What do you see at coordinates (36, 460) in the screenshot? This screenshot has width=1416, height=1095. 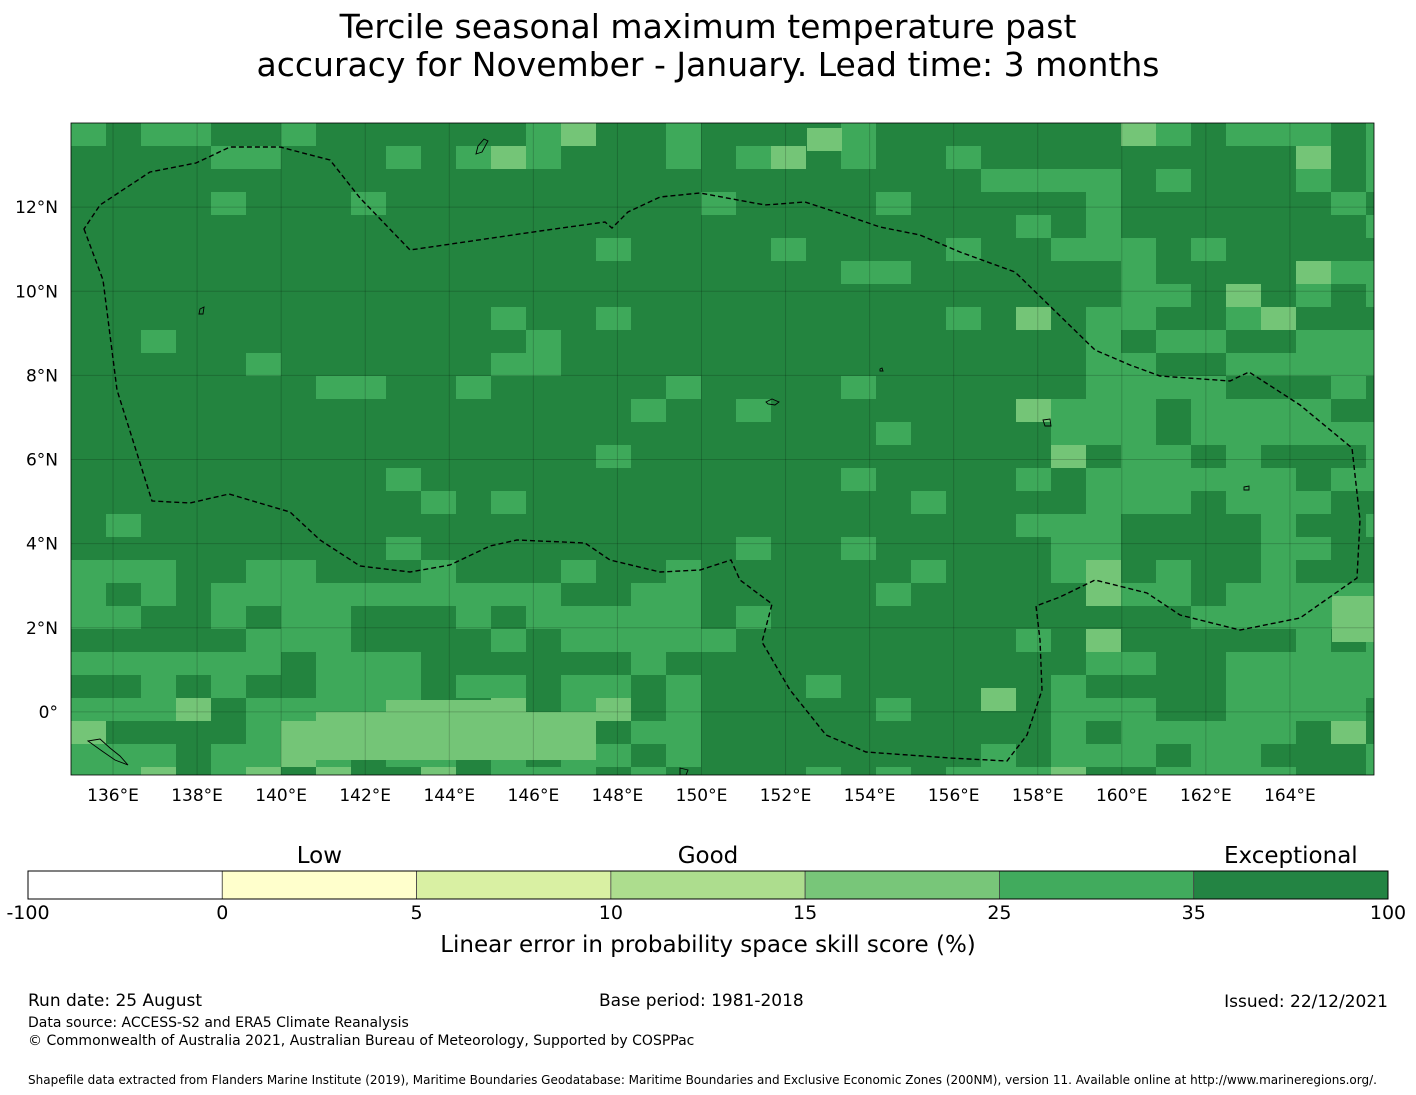 I see `y-axis: 12°N 10°N 8°N 6°N 4°N 2°N 0°` at bounding box center [36, 460].